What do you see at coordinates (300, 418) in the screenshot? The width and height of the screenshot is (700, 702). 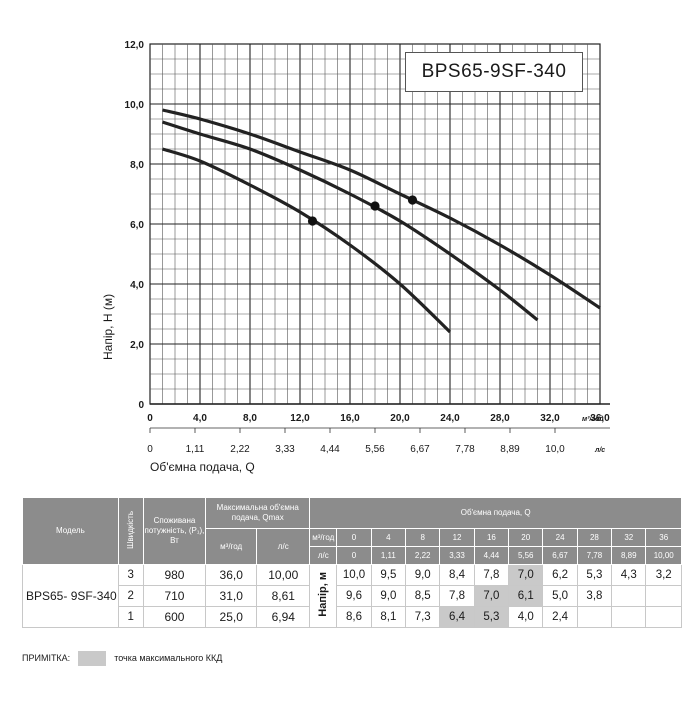 I see `x-tick-label-m3h: 12,0` at bounding box center [300, 418].